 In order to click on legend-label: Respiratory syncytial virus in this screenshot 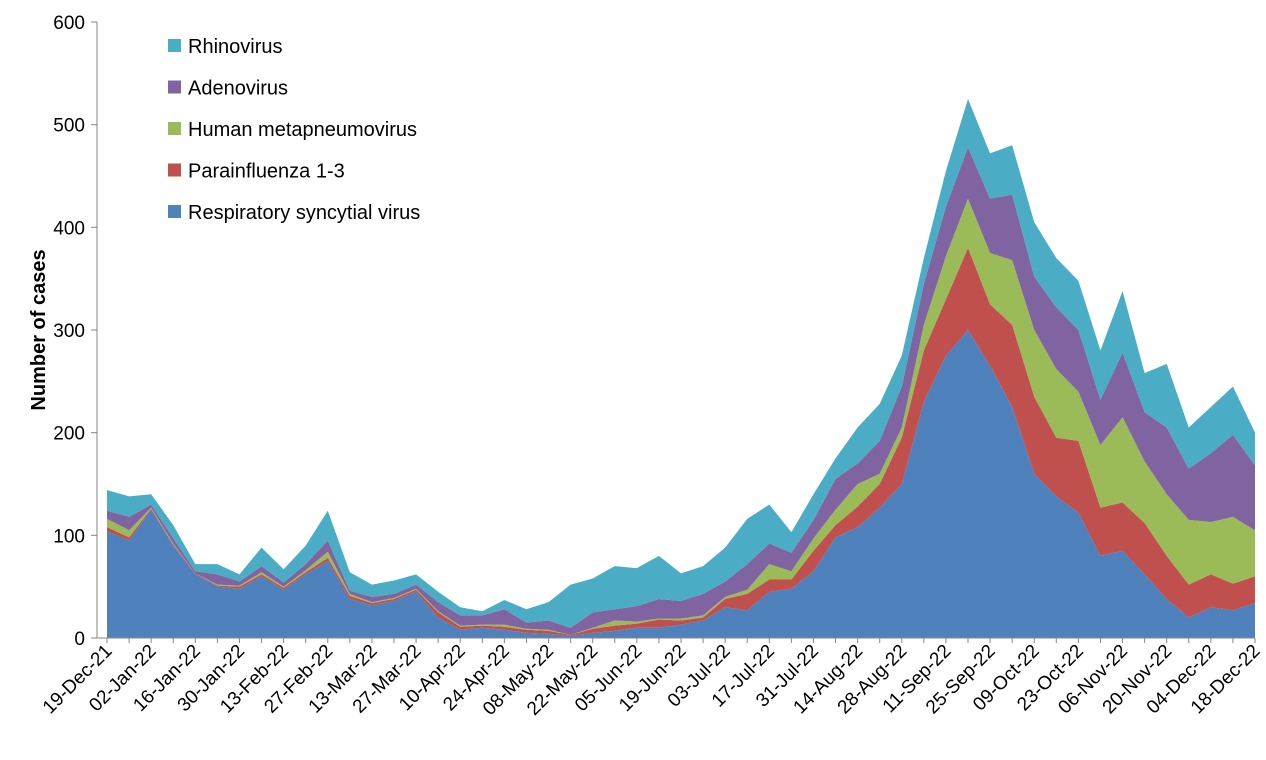, I will do `click(304, 213)`.